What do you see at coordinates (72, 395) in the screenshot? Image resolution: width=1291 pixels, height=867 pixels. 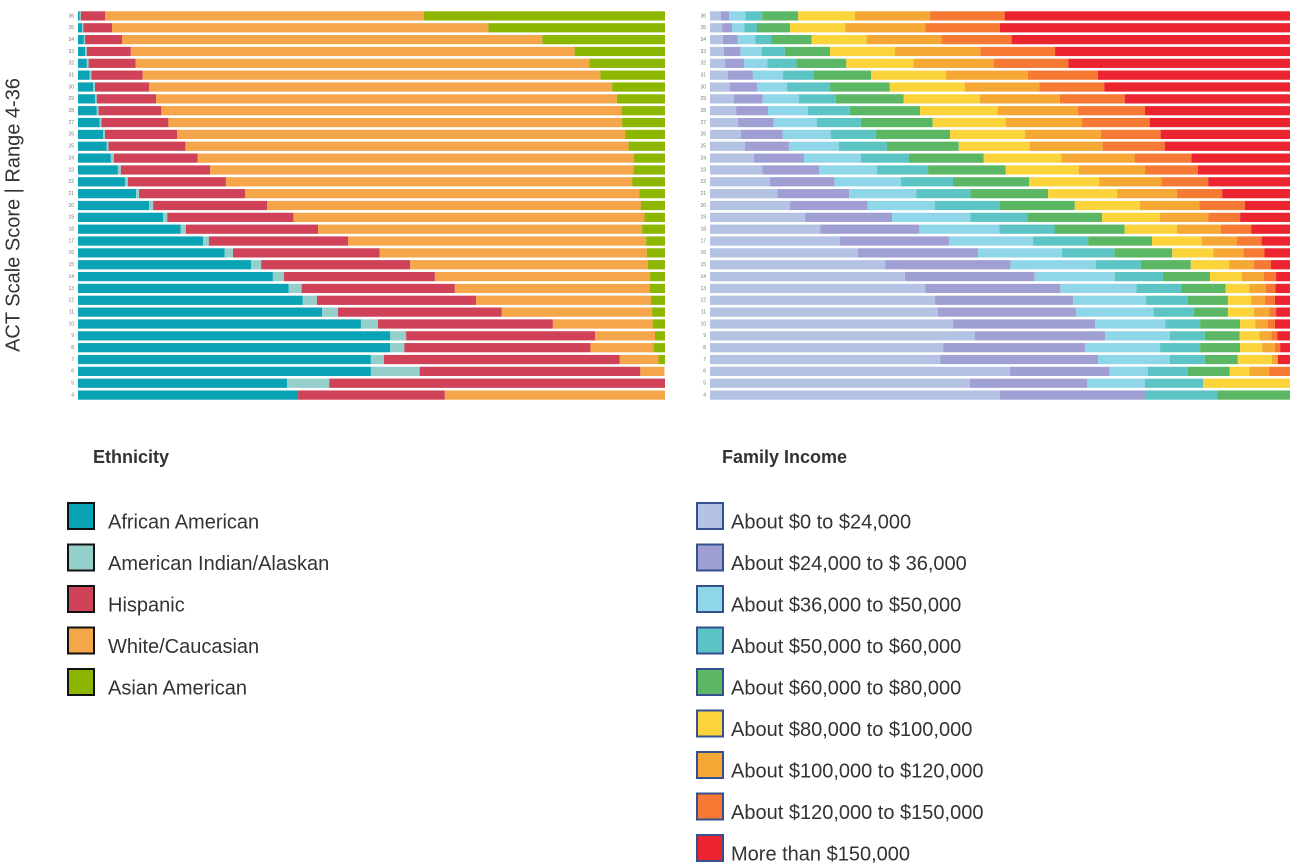 I see `y-tick-label: 4` at bounding box center [72, 395].